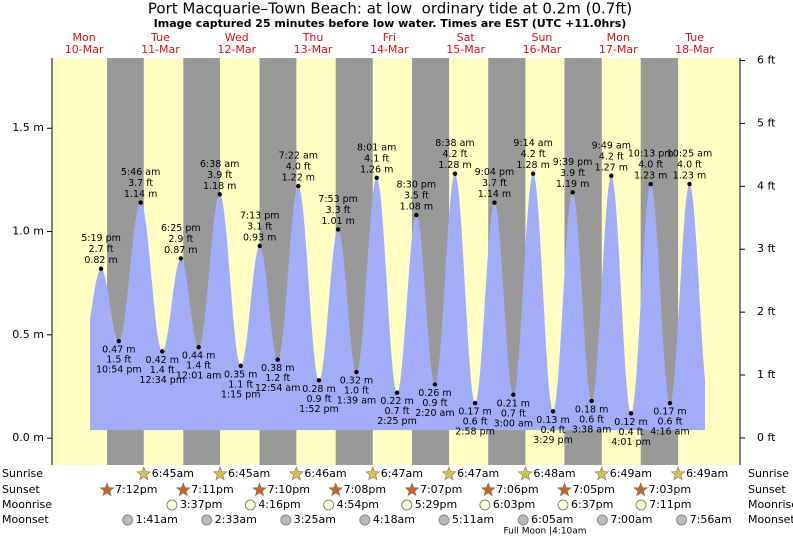 The height and width of the screenshot is (537, 793). Describe the element at coordinates (198, 356) in the screenshot. I see `tide-label: 0.44 m` at that location.